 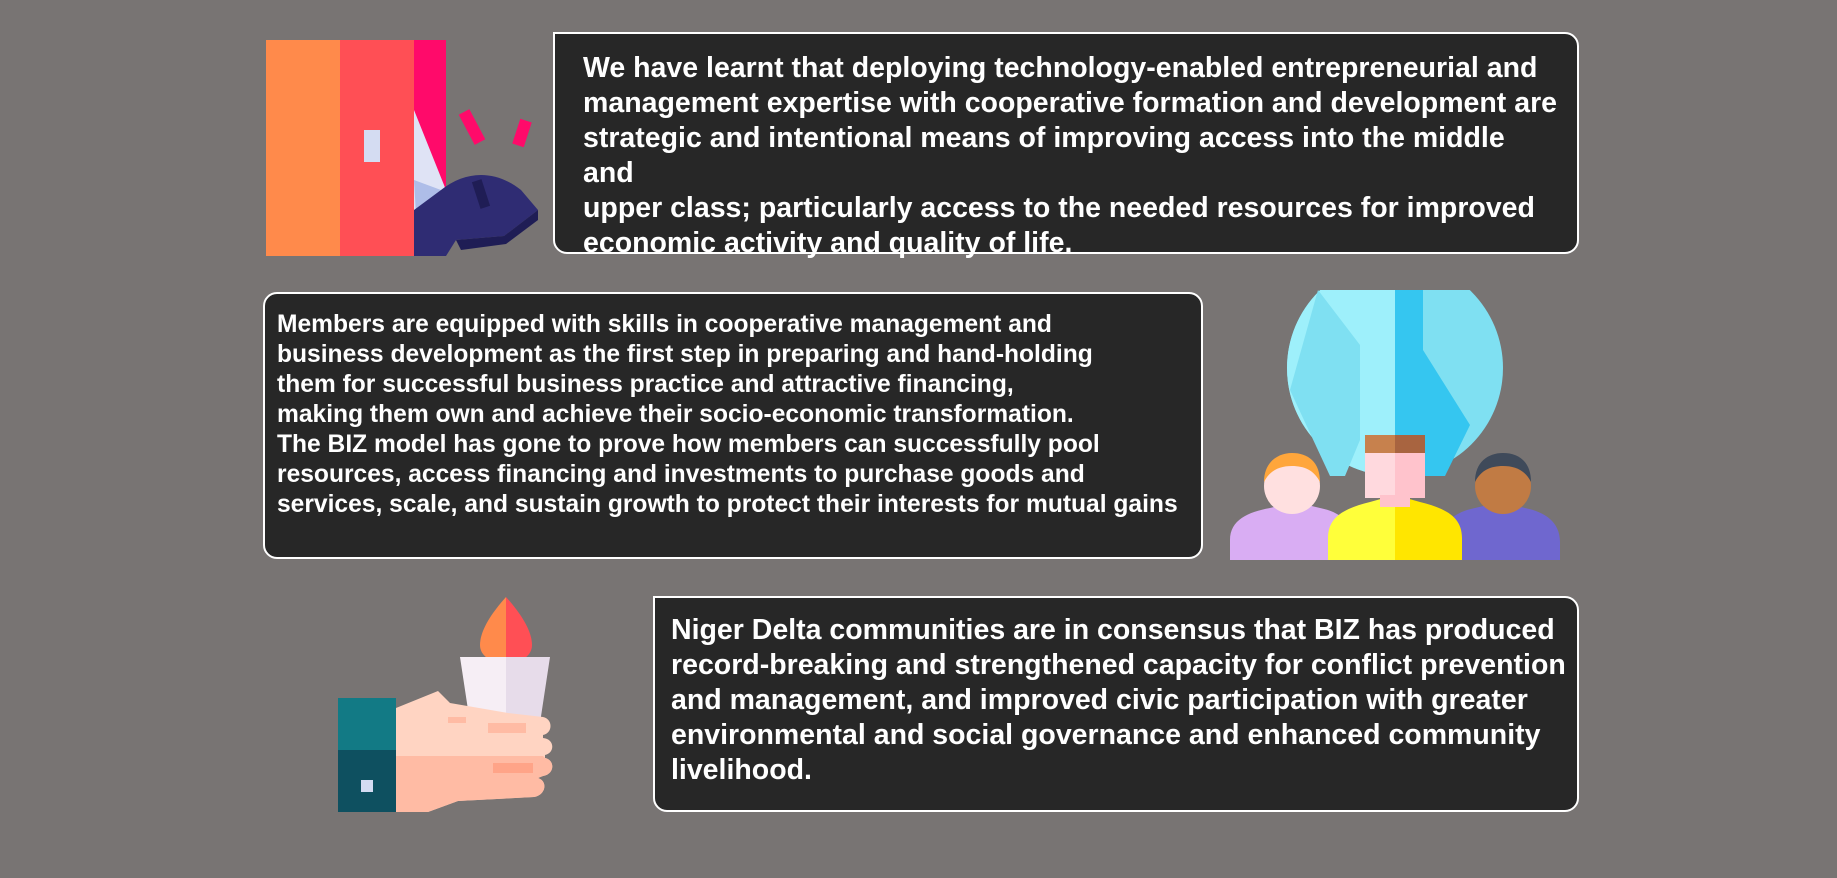 I want to click on hand-torch-icon, so click(x=448, y=706).